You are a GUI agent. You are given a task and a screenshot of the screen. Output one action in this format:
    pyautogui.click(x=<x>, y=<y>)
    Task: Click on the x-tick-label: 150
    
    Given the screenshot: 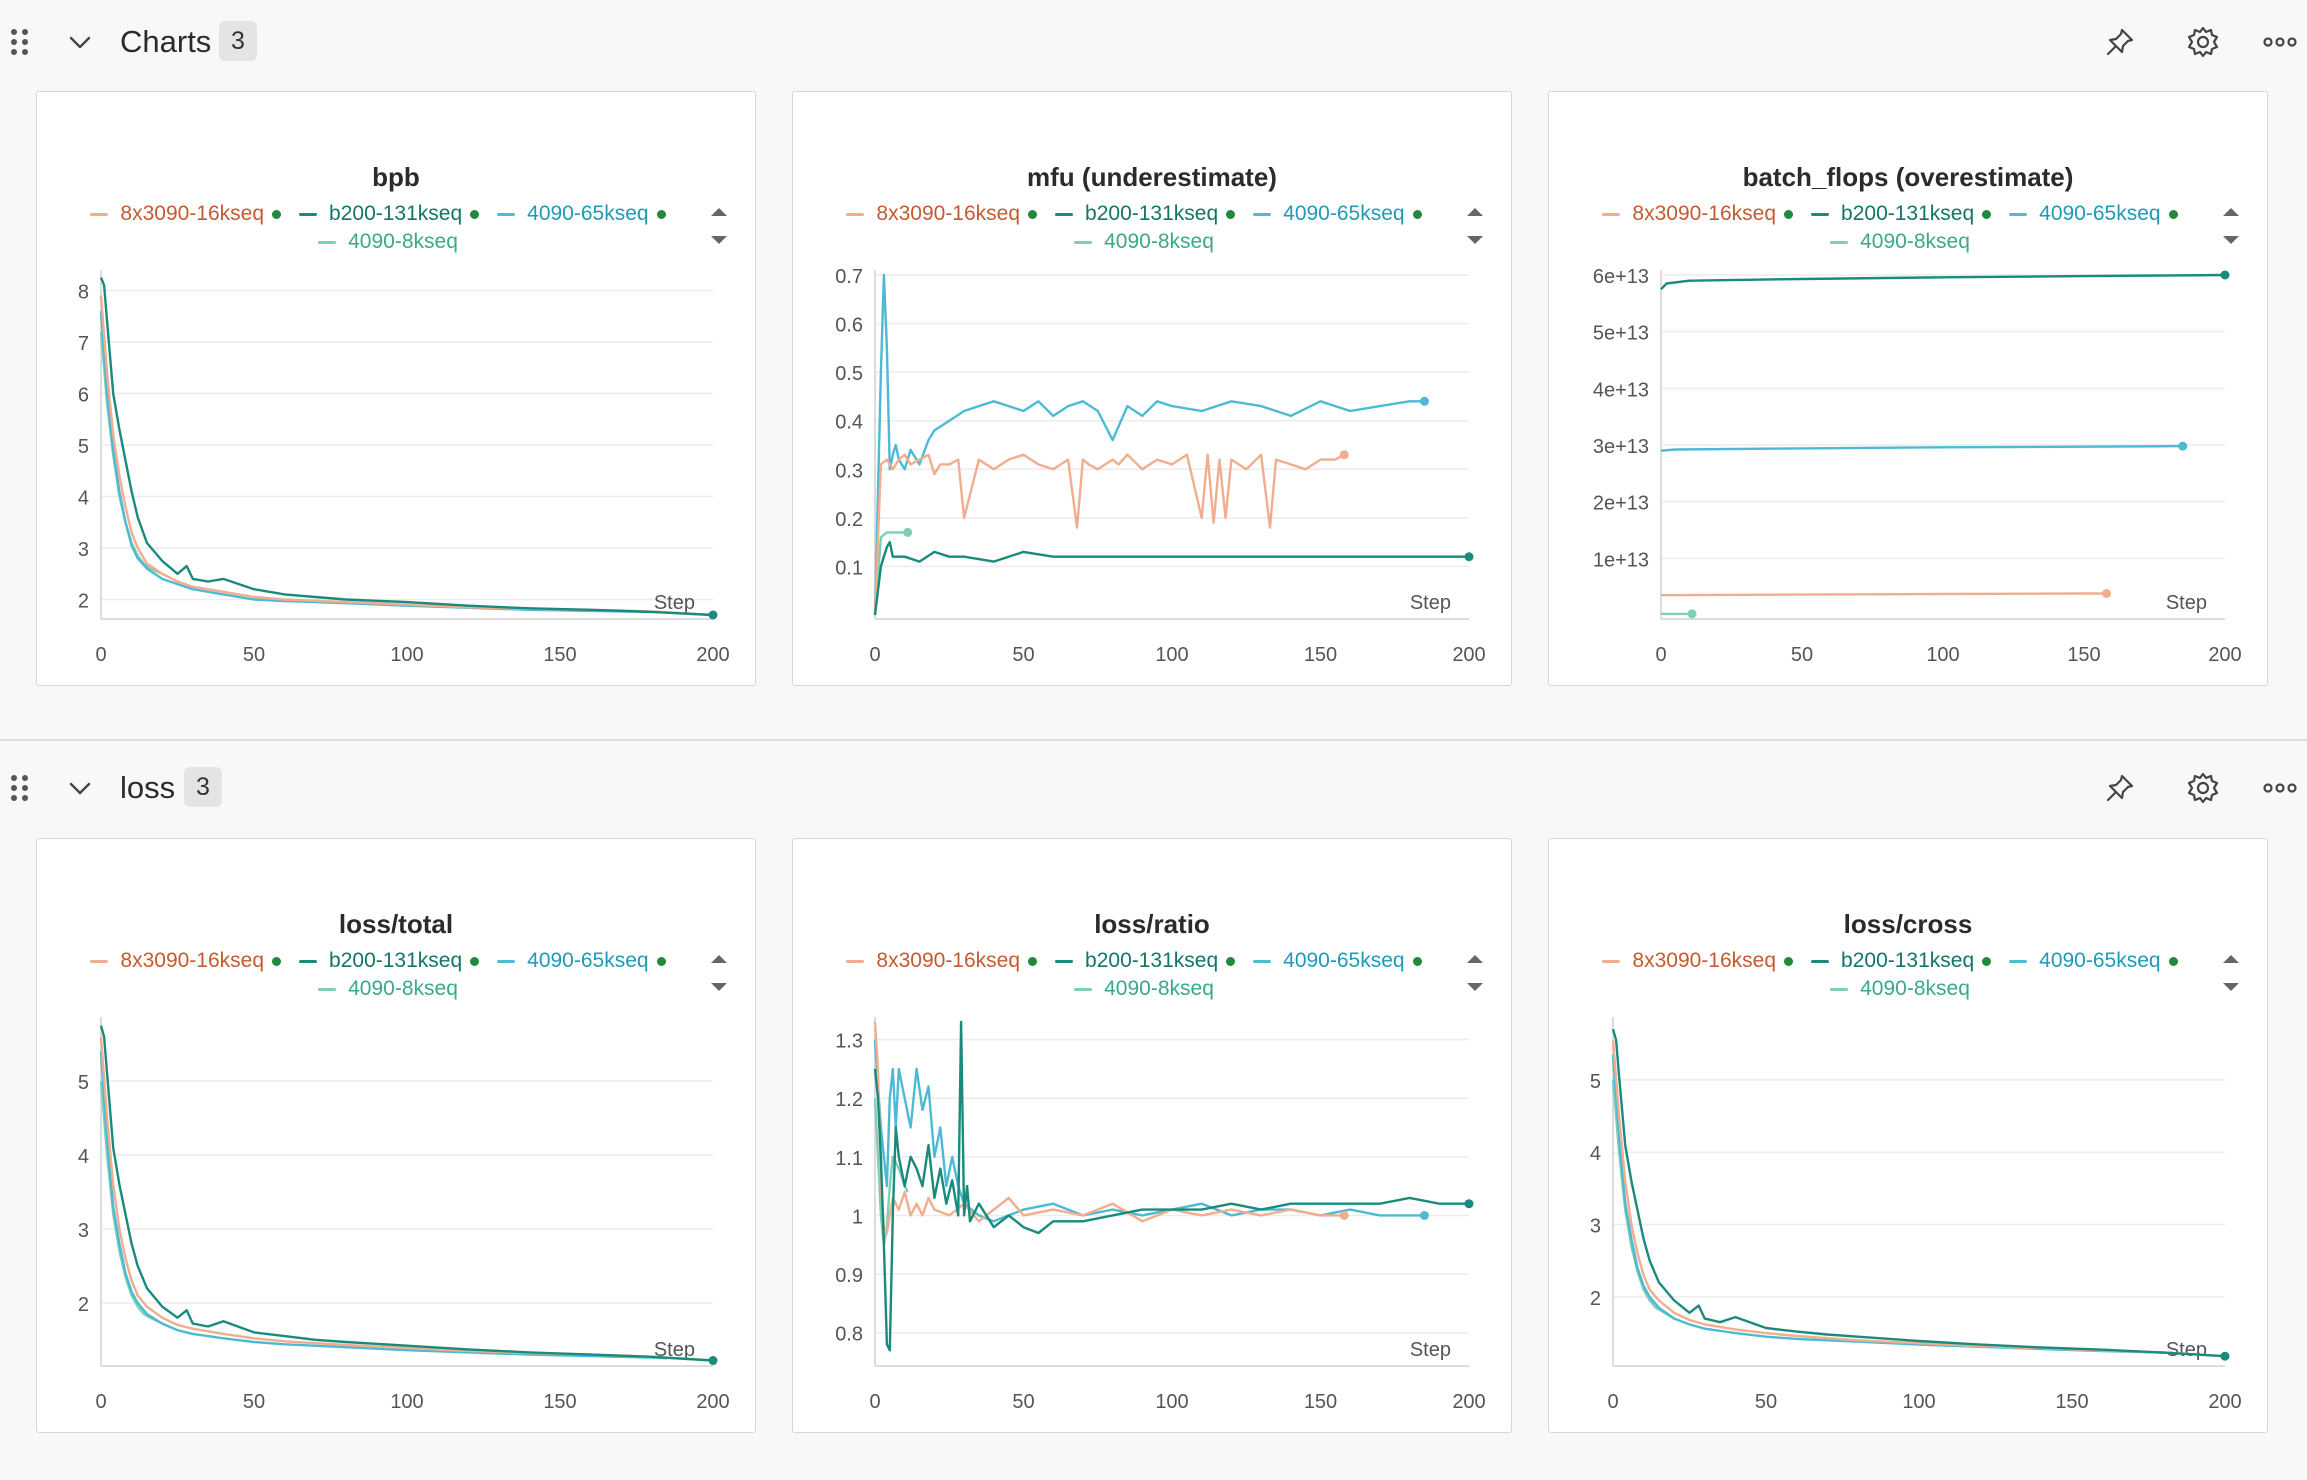 What is the action you would take?
    pyautogui.click(x=559, y=1402)
    